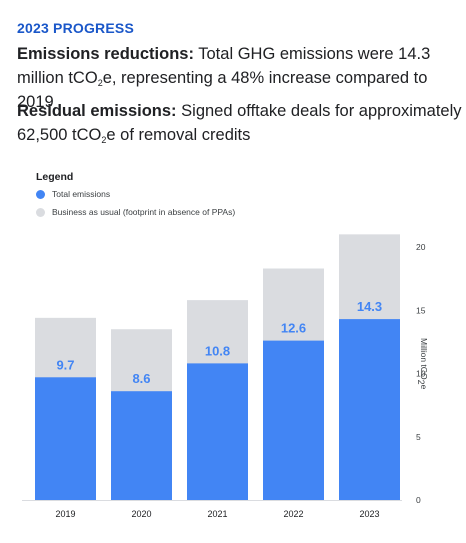 This screenshot has height=543, width=466. I want to click on data-label: 14.3, so click(369, 306).